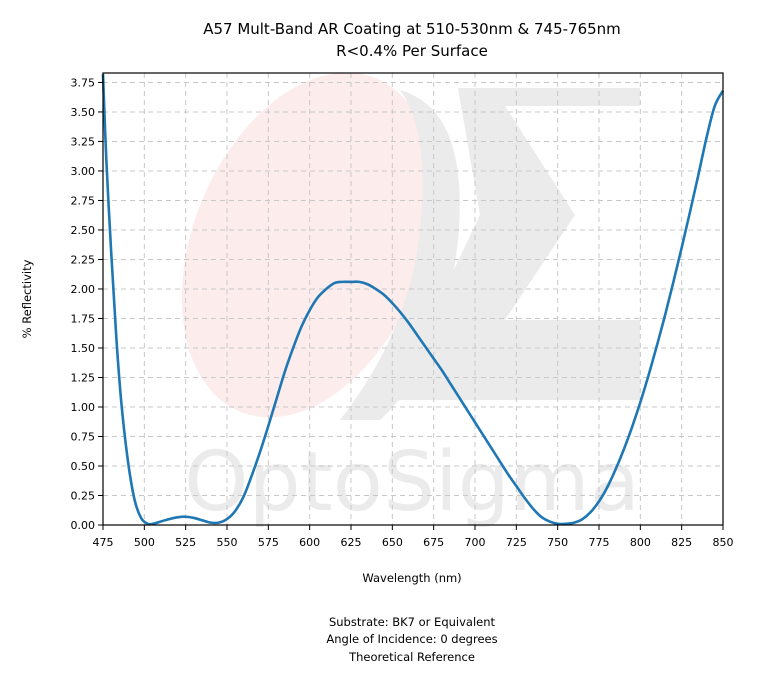  I want to click on y-tick-label: 0.50, so click(83, 466).